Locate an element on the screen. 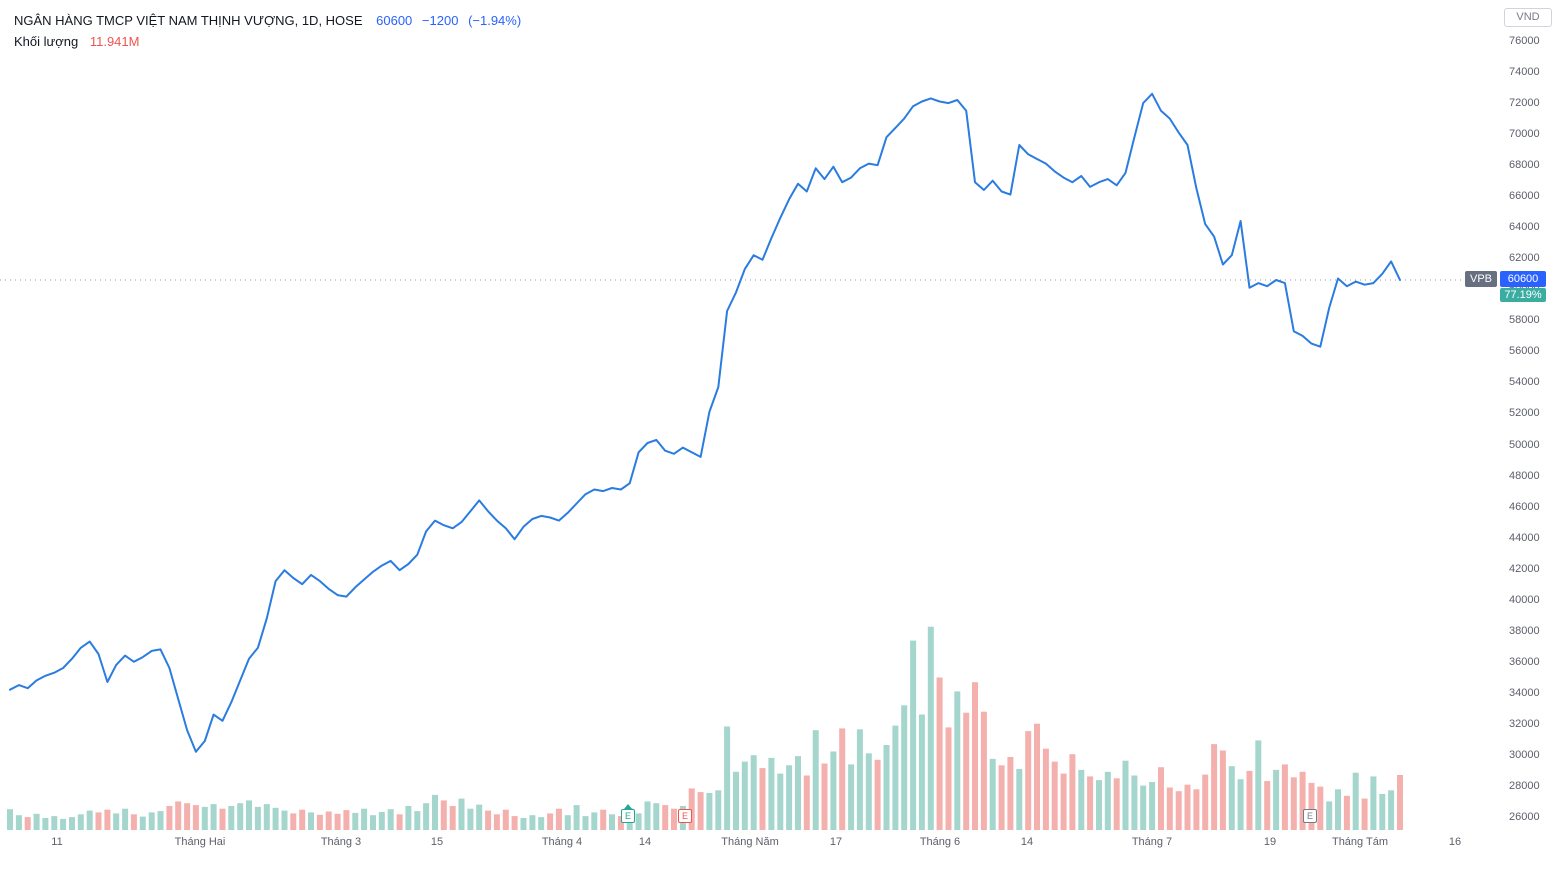 Image resolution: width=1566 pixels, height=893 pixels. price-tick-label: 28000 is located at coordinates (1524, 786).